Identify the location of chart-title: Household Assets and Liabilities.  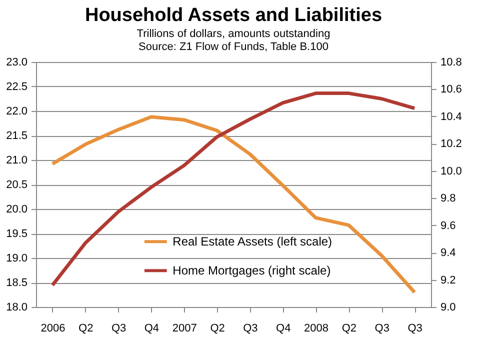
(233, 15).